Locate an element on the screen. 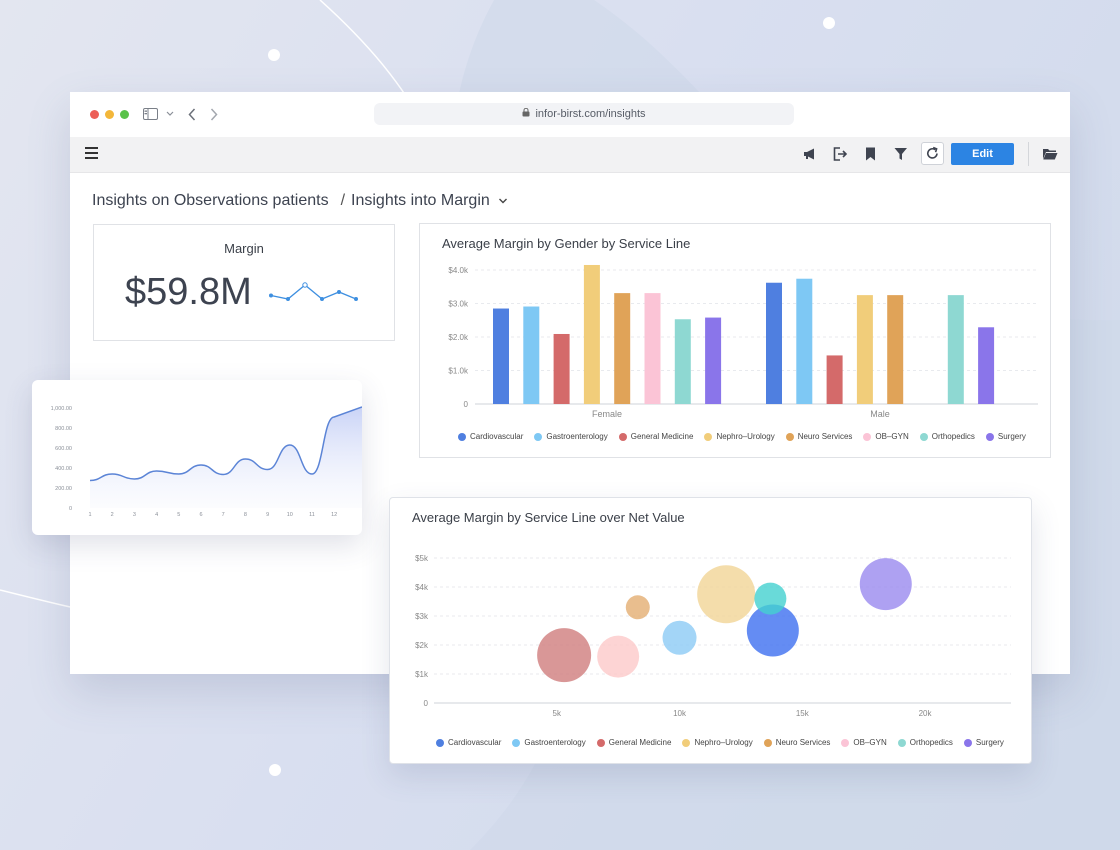  address-bar: infor-birst.com/insights is located at coordinates (584, 114).